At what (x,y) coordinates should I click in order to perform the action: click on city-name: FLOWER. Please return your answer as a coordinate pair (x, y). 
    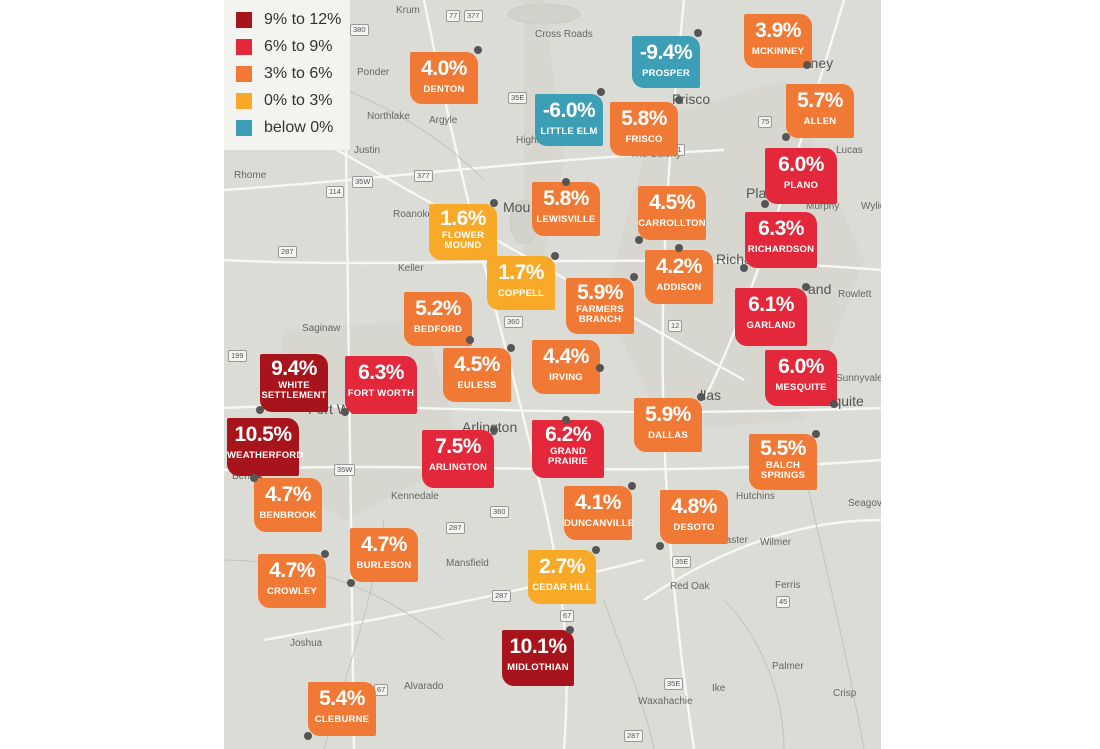
    Looking at the image, I should click on (463, 235).